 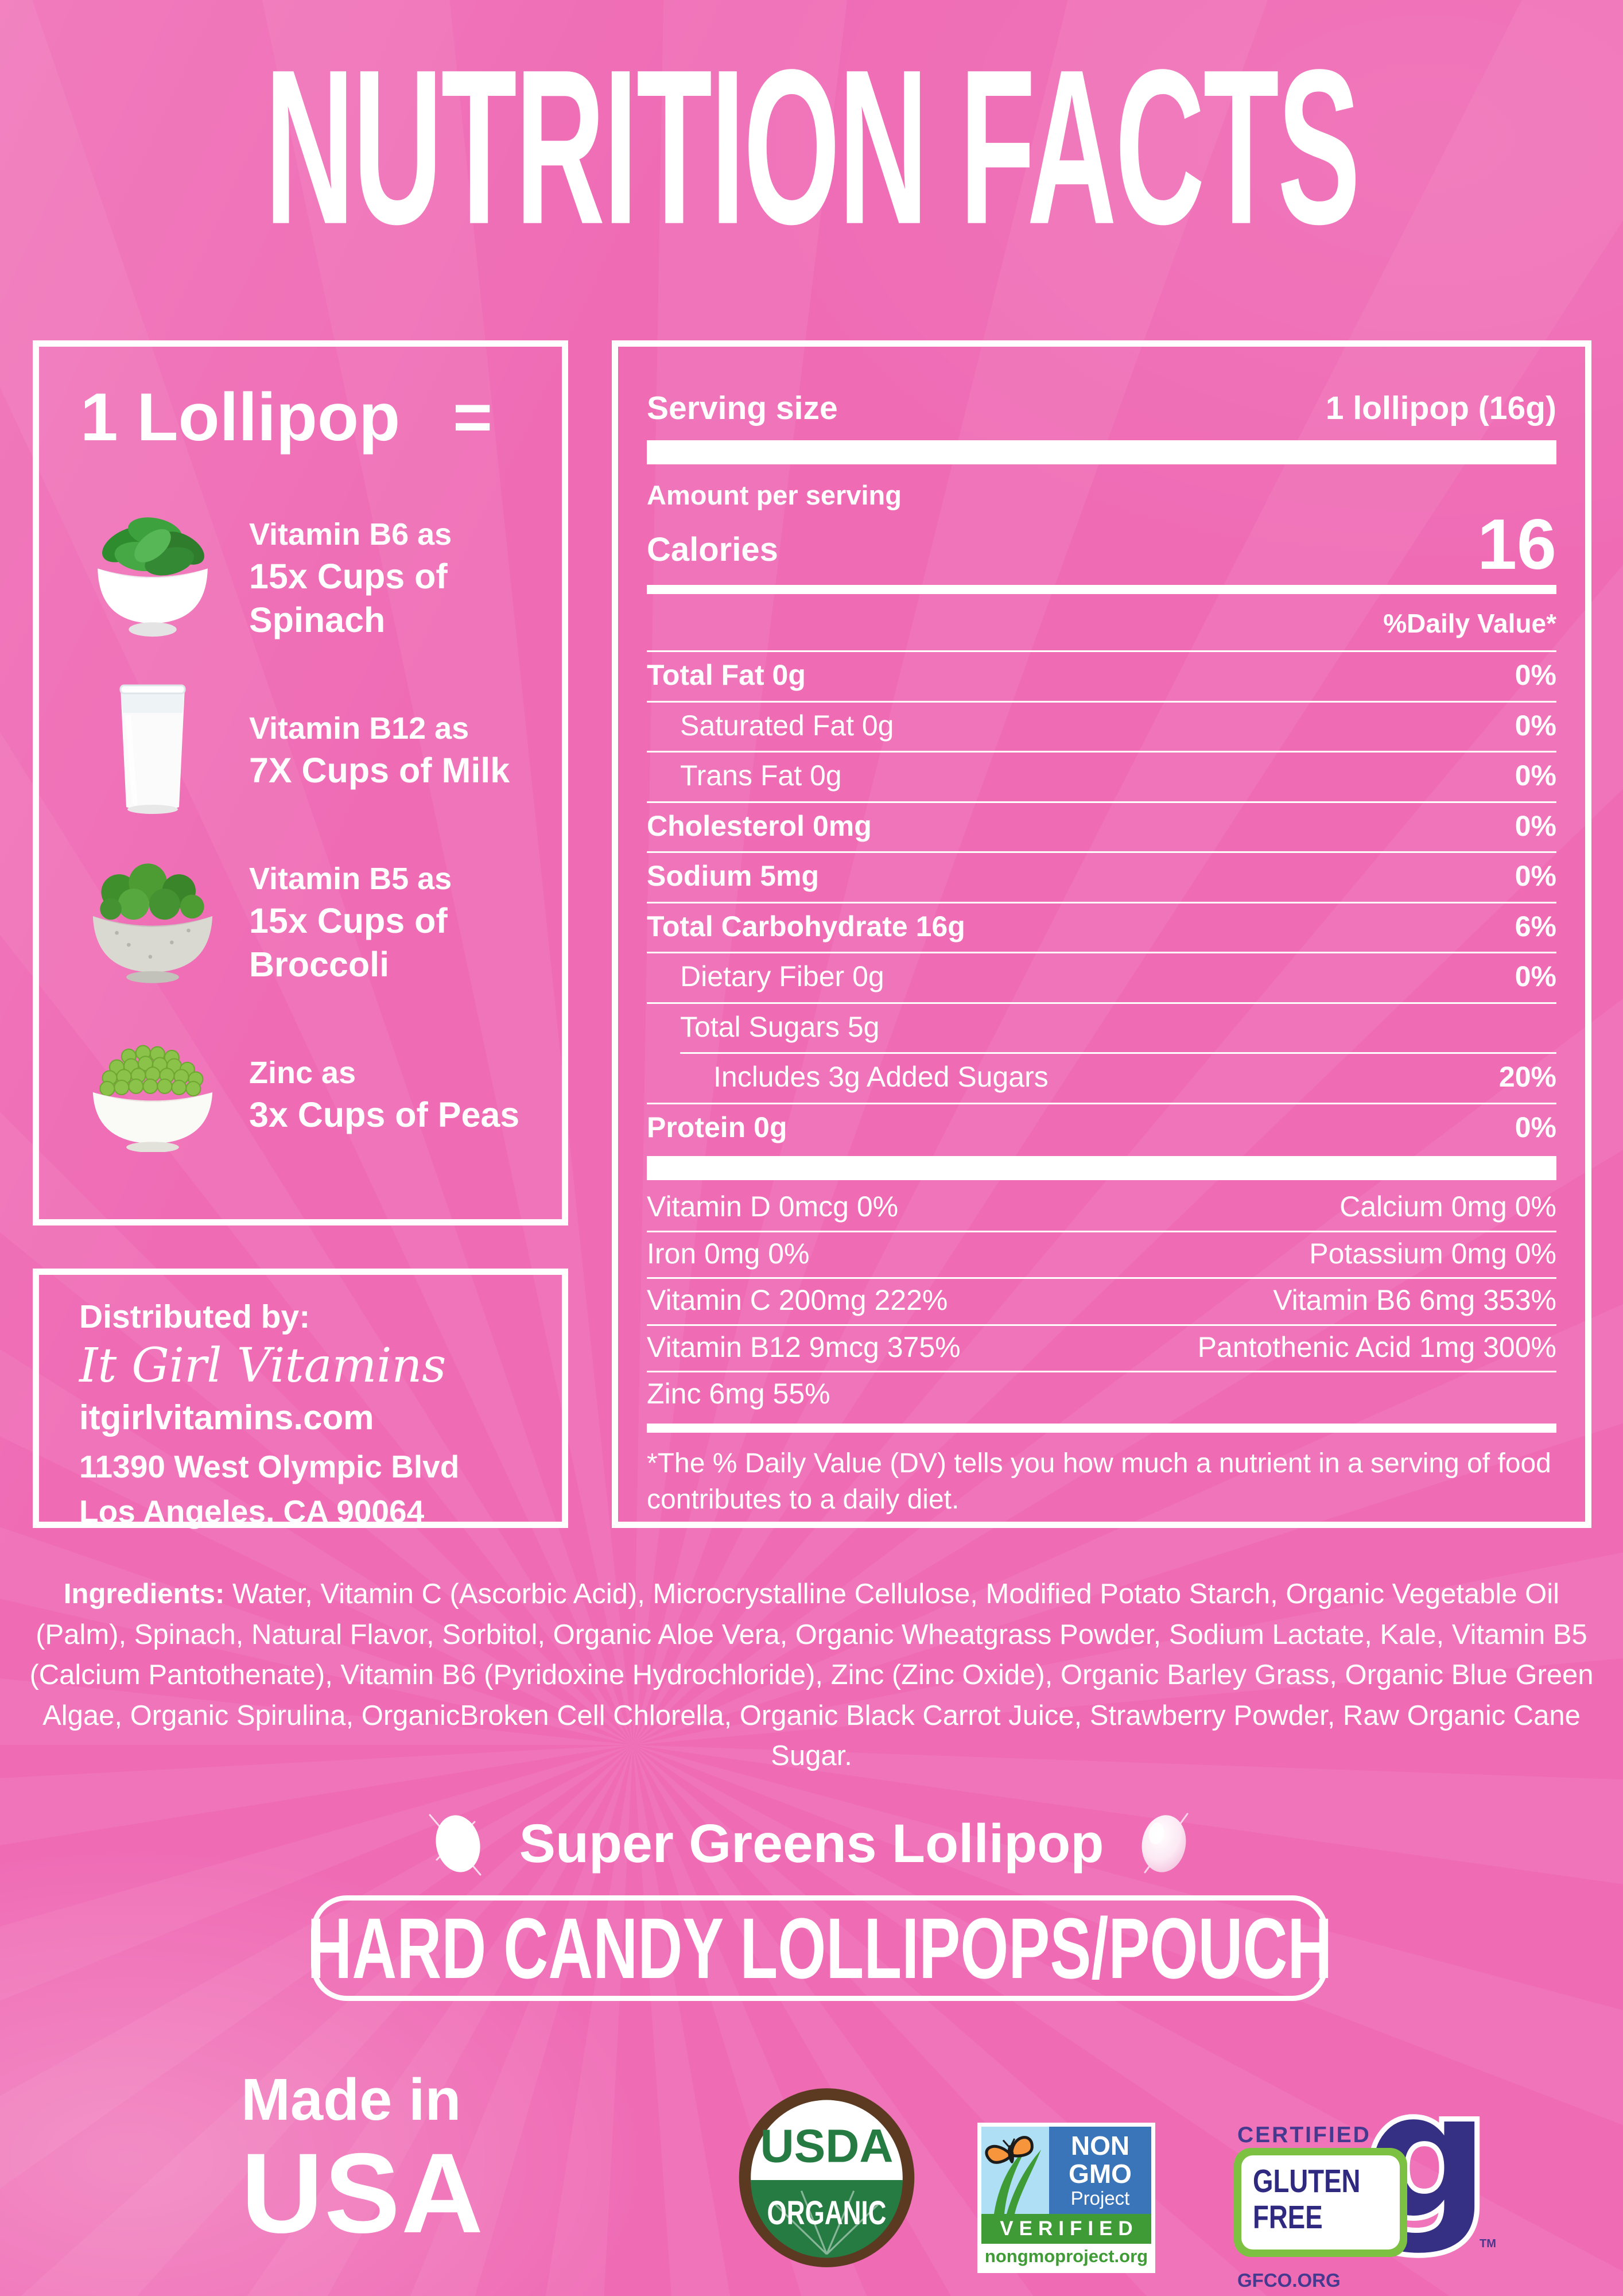 I want to click on product-name-row: Super Greens Lollipop, so click(x=811, y=1844).